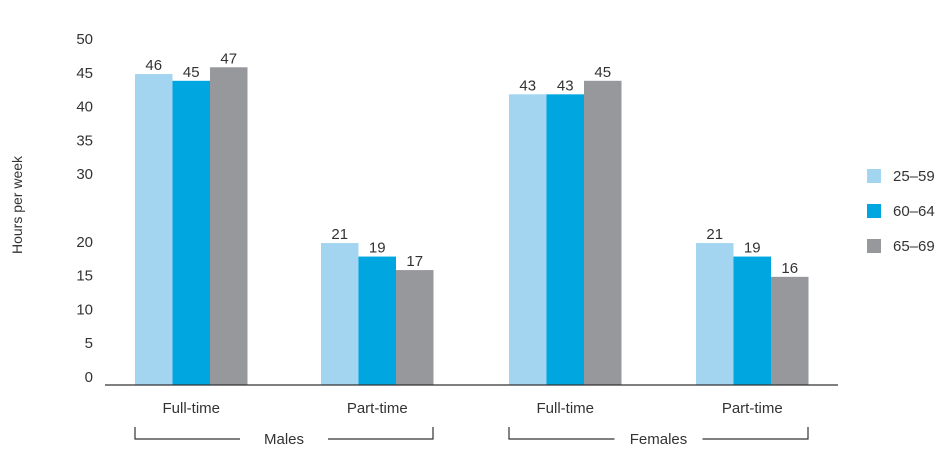 Image resolution: width=944 pixels, height=450 pixels. I want to click on bar-value-label: 16, so click(789, 268).